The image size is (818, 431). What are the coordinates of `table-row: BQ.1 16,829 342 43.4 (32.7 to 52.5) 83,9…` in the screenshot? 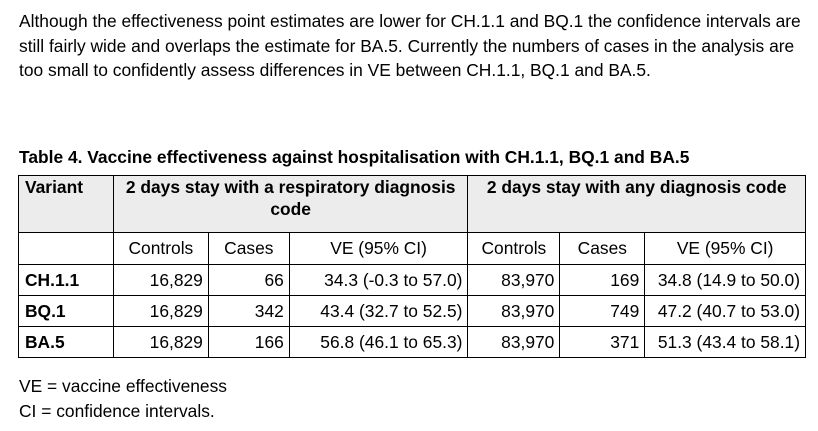 It's located at (412, 311).